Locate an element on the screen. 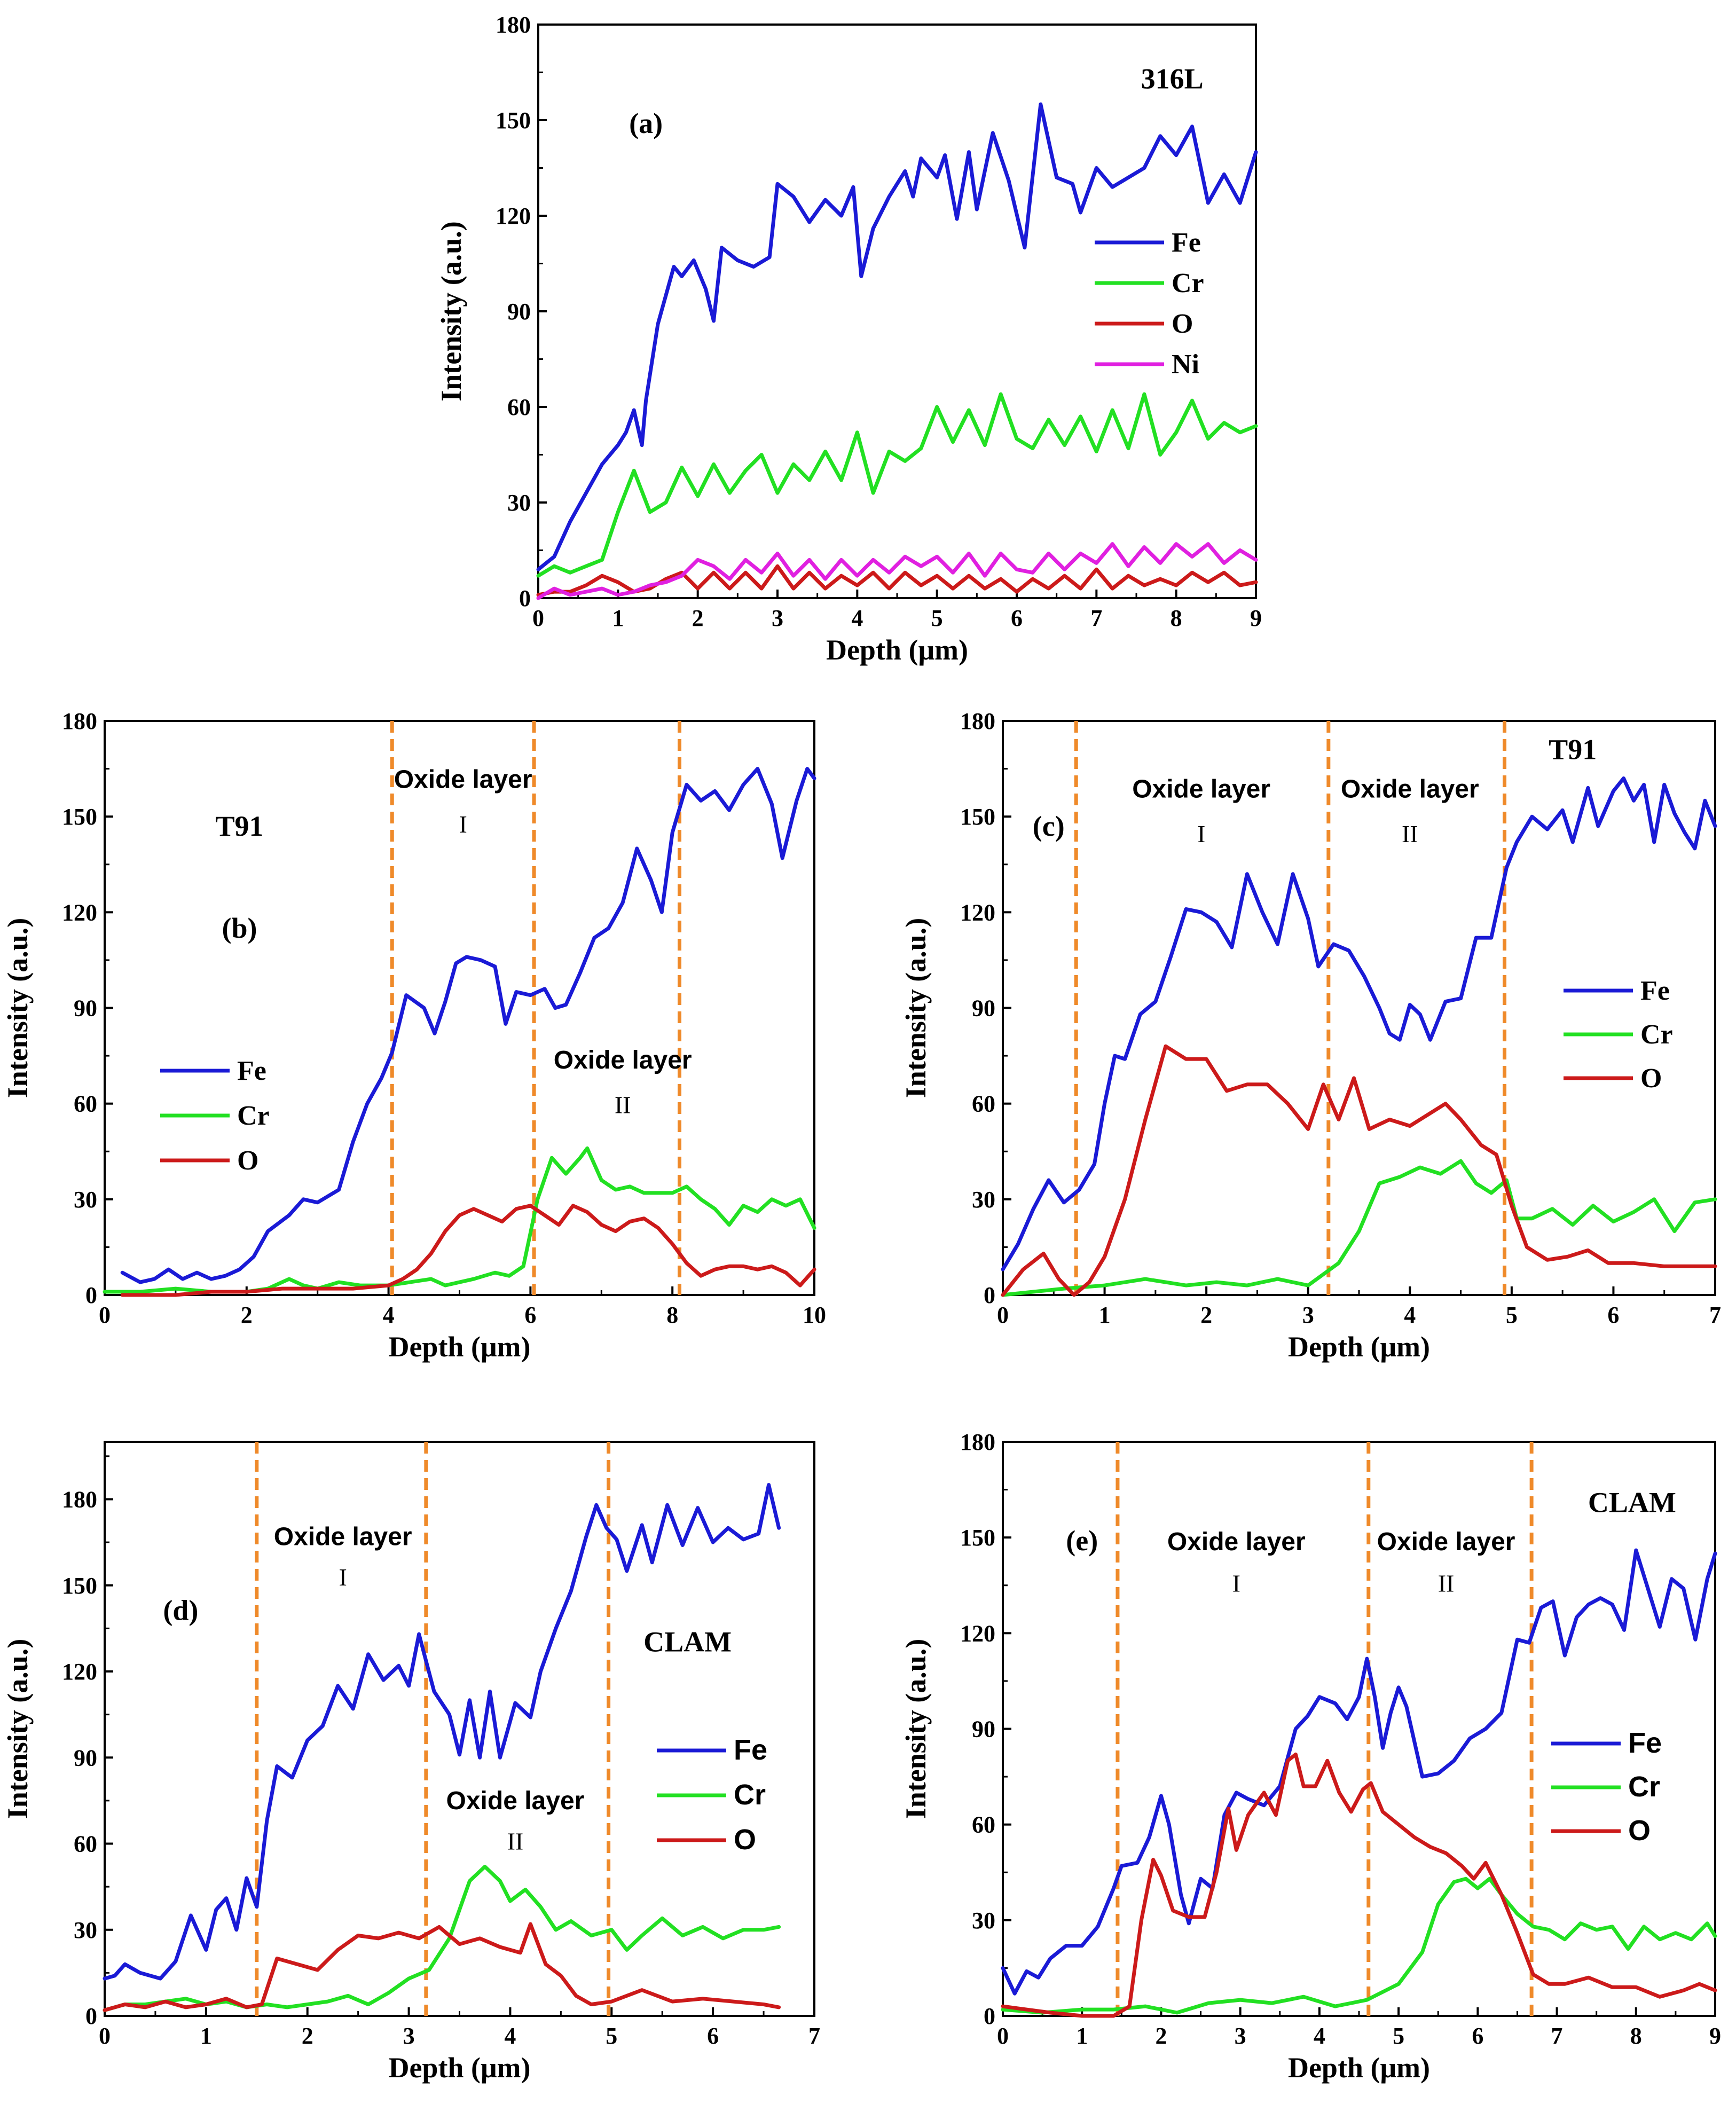 The image size is (1736, 2112). annotation: (a) is located at coordinates (646, 123).